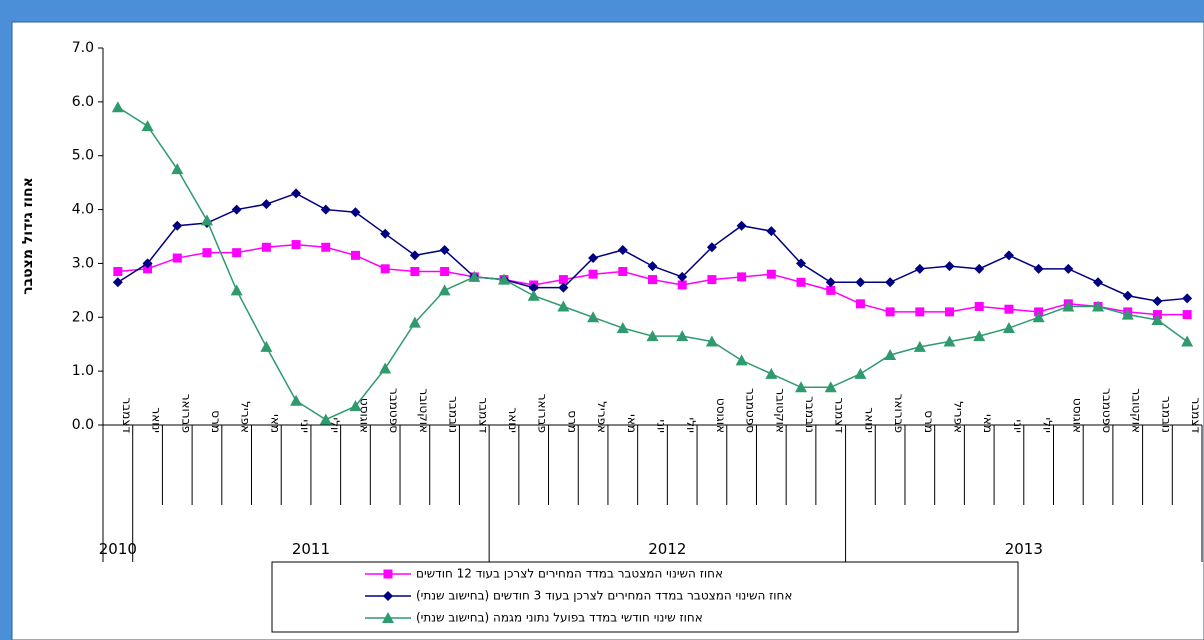 Image resolution: width=1204 pixels, height=640 pixels. What do you see at coordinates (118, 549) in the screenshot?
I see `year-label: 2010` at bounding box center [118, 549].